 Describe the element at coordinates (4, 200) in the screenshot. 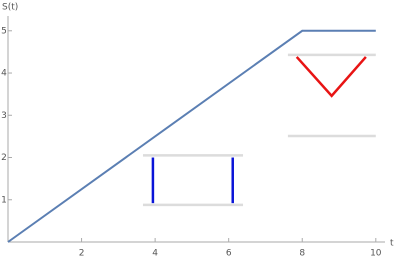

I see `y-tick-label: 1` at that location.